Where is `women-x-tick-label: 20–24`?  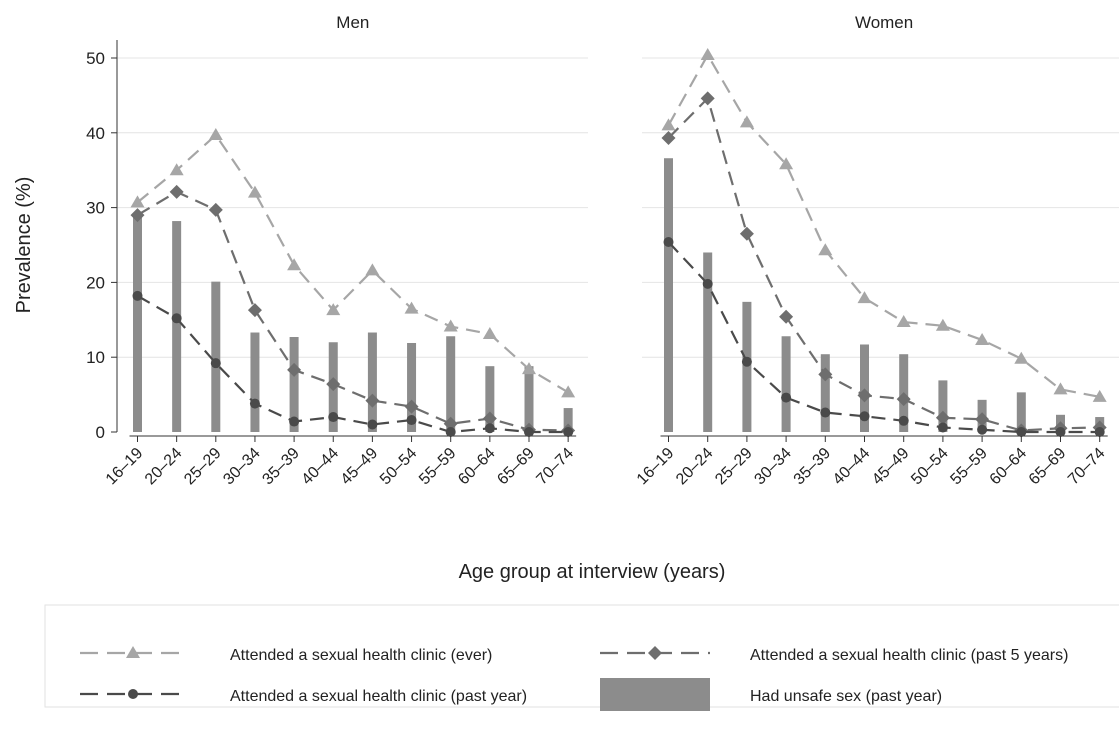 women-x-tick-label: 20–24 is located at coordinates (695, 467).